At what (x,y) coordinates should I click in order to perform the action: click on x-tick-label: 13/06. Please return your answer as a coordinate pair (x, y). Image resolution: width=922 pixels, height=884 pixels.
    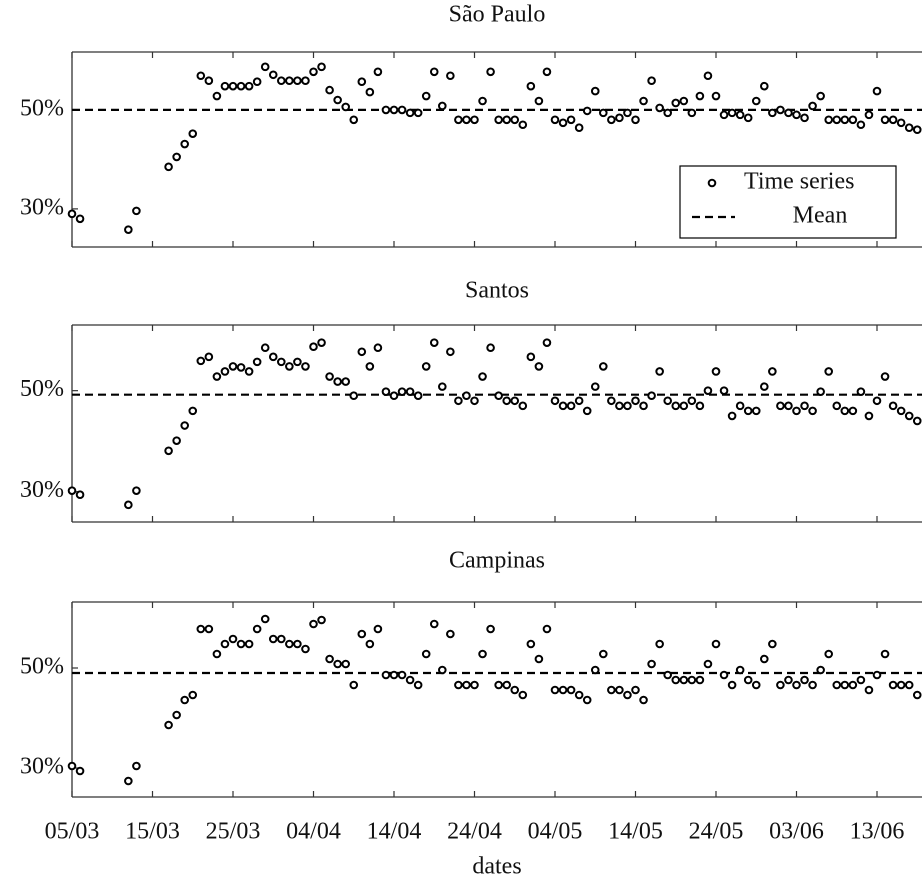
    Looking at the image, I should click on (877, 832).